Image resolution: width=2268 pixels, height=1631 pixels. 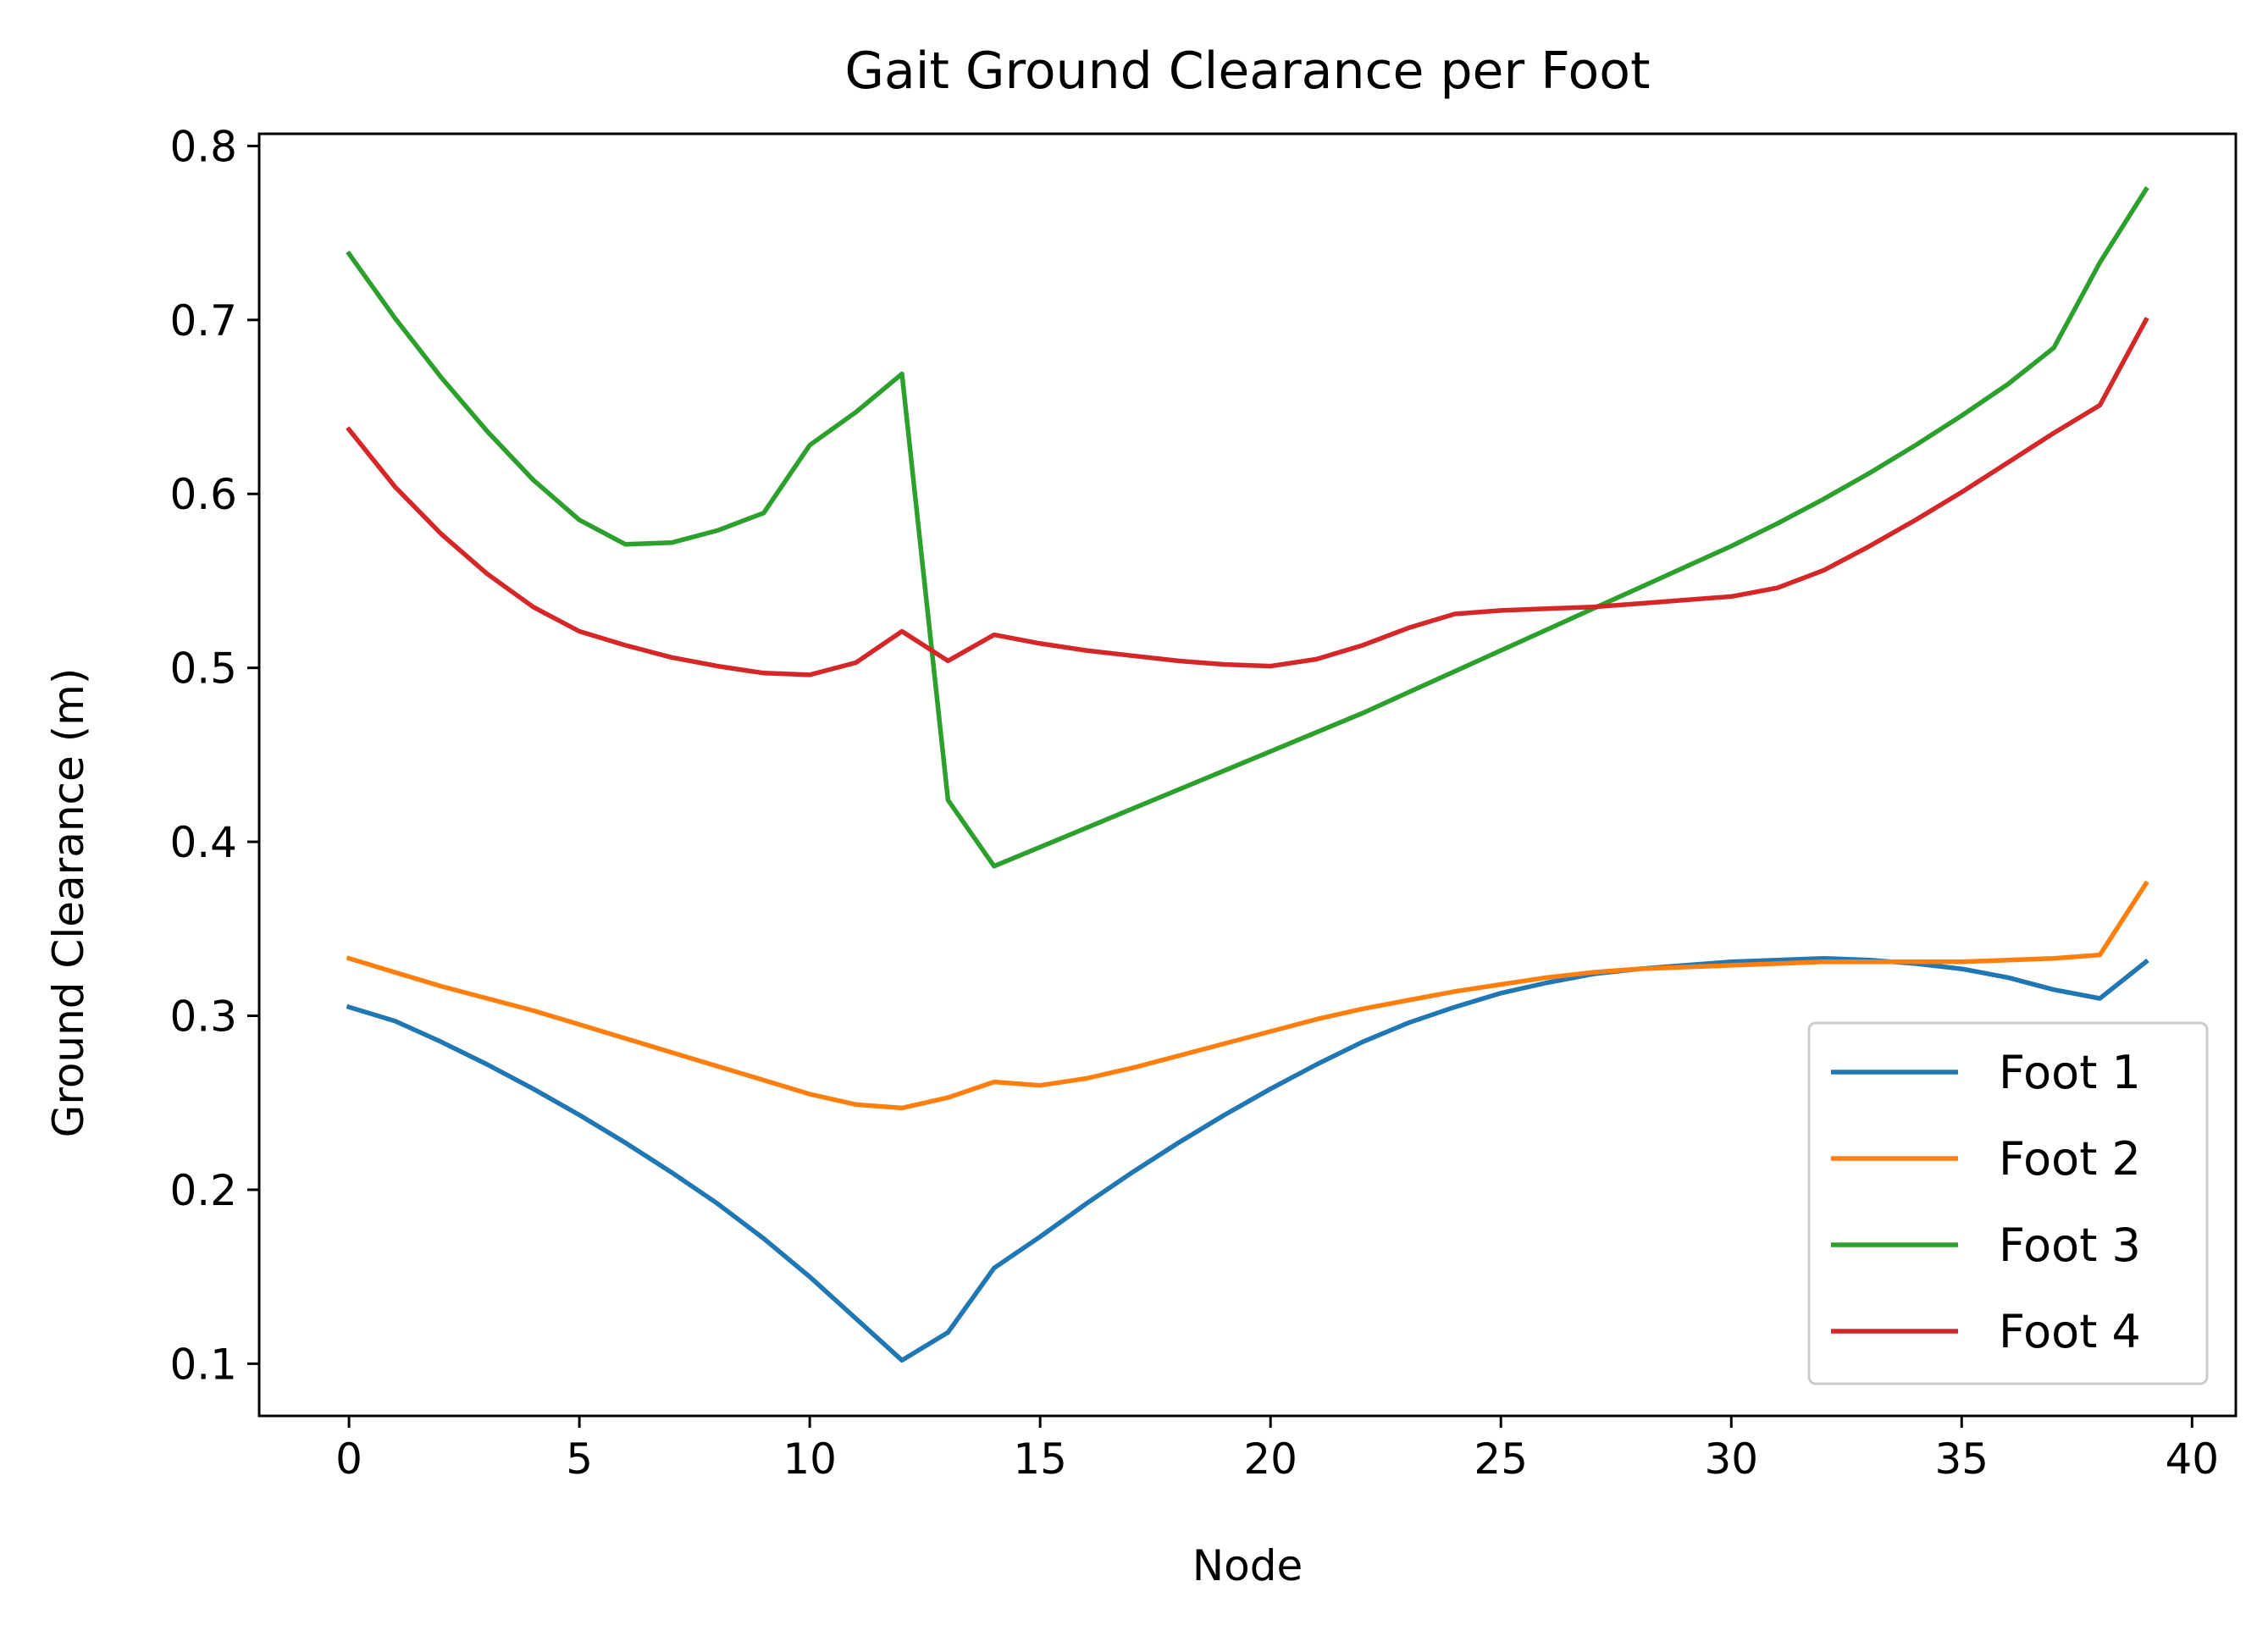 What do you see at coordinates (203, 842) in the screenshot?
I see `y-tick-label: 0.4` at bounding box center [203, 842].